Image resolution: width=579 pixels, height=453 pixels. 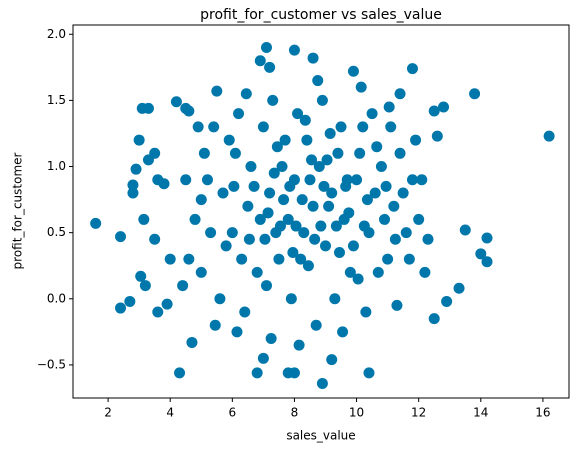 What do you see at coordinates (56, 34) in the screenshot?
I see `y-tick-label: 2.0` at bounding box center [56, 34].